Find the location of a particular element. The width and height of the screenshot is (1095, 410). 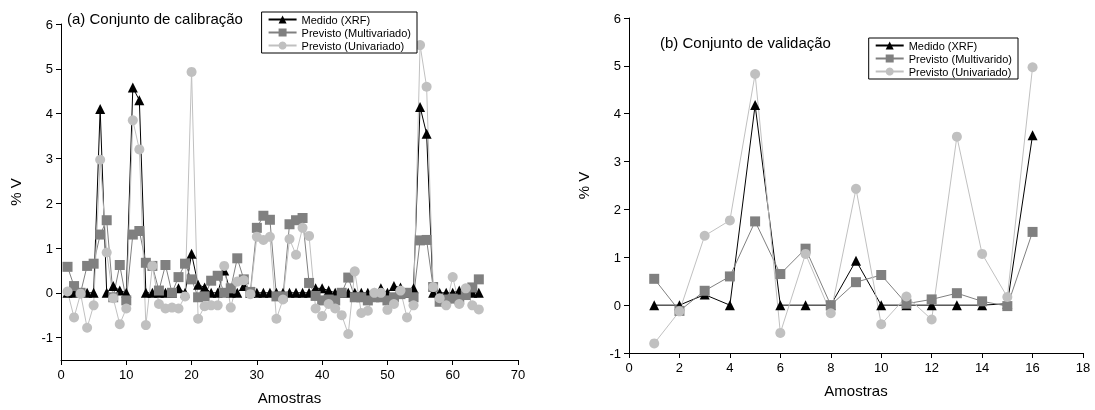

x-tick-label: 8 is located at coordinates (831, 367).